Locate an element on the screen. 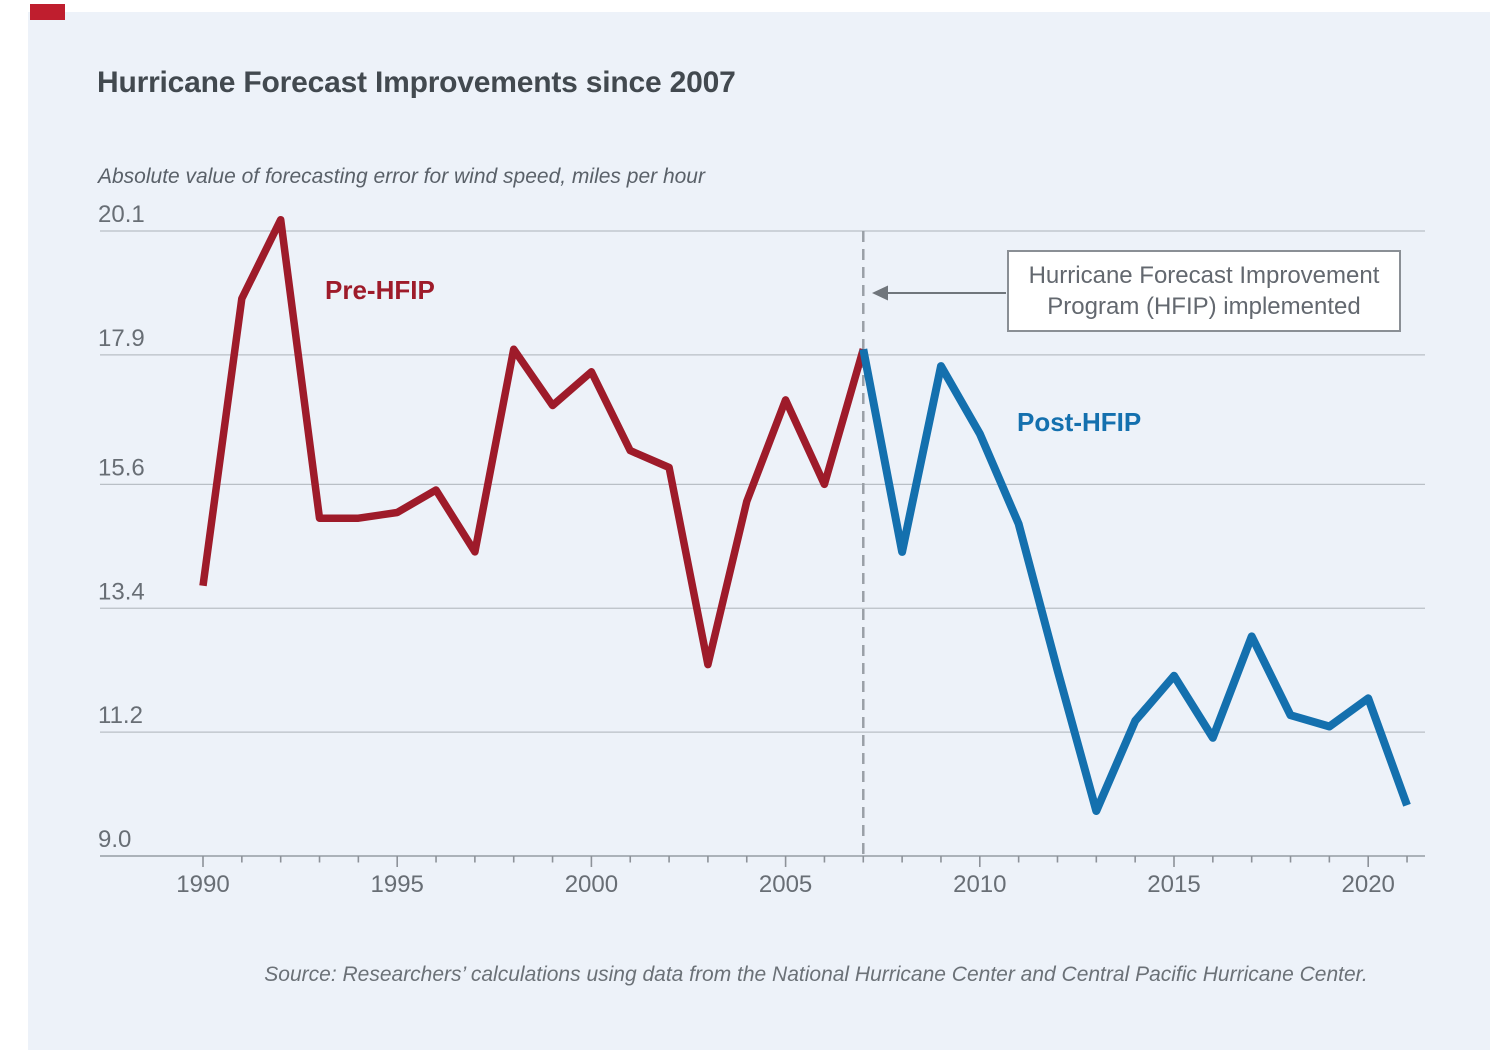  y-axis-tick-label: 15.6 is located at coordinates (121, 467).